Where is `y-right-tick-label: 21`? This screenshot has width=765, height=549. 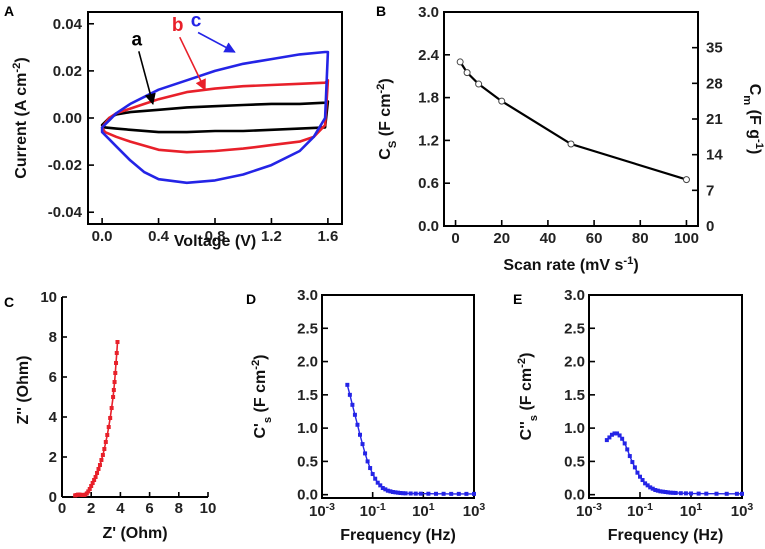
y-right-tick-label: 21 is located at coordinates (714, 119).